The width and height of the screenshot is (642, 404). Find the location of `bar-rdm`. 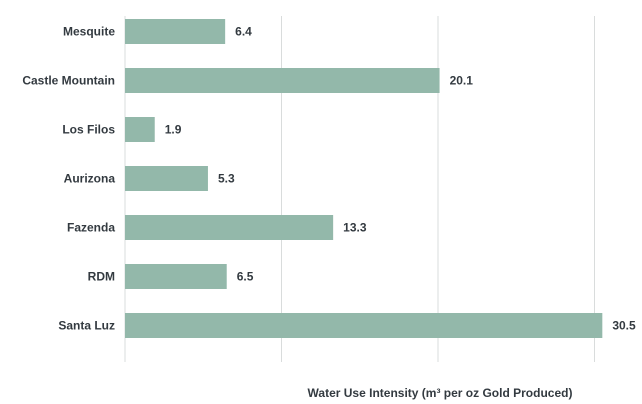

bar-rdm is located at coordinates (176, 276).